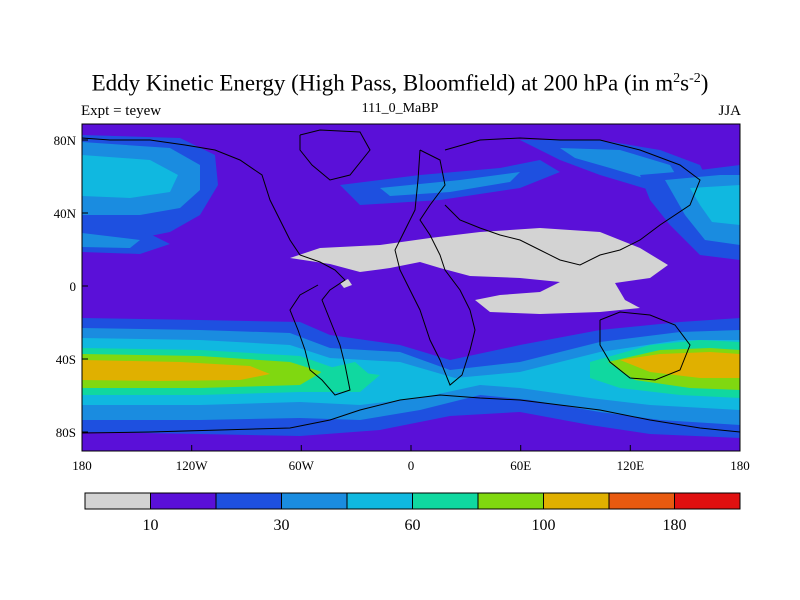 The width and height of the screenshot is (800, 600). I want to click on experiment-label: Expt = teyew, so click(121, 111).